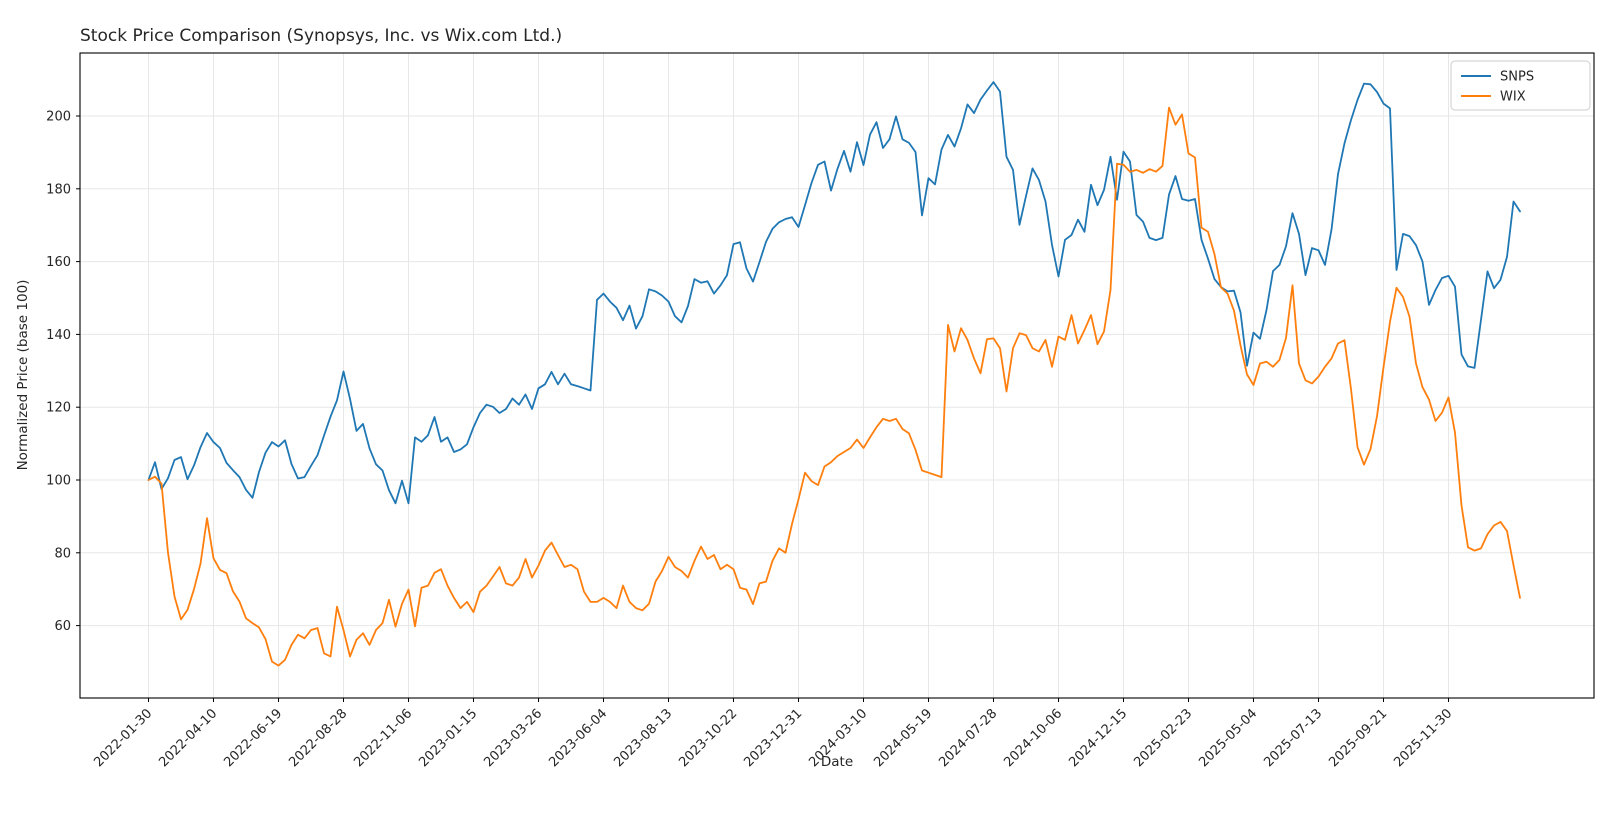 The width and height of the screenshot is (1620, 819). What do you see at coordinates (253, 738) in the screenshot?
I see `x-tick-label: 2022-06-19` at bounding box center [253, 738].